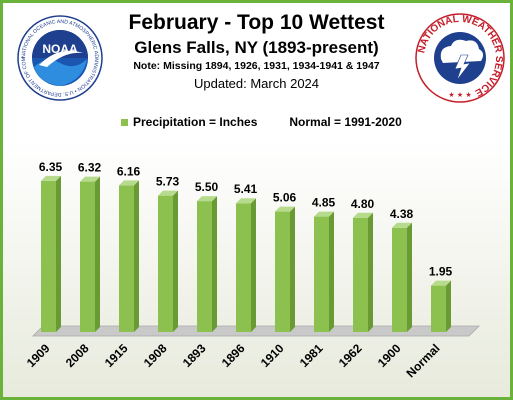 Image resolution: width=513 pixels, height=400 pixels. I want to click on bar-1981, so click(324, 271).